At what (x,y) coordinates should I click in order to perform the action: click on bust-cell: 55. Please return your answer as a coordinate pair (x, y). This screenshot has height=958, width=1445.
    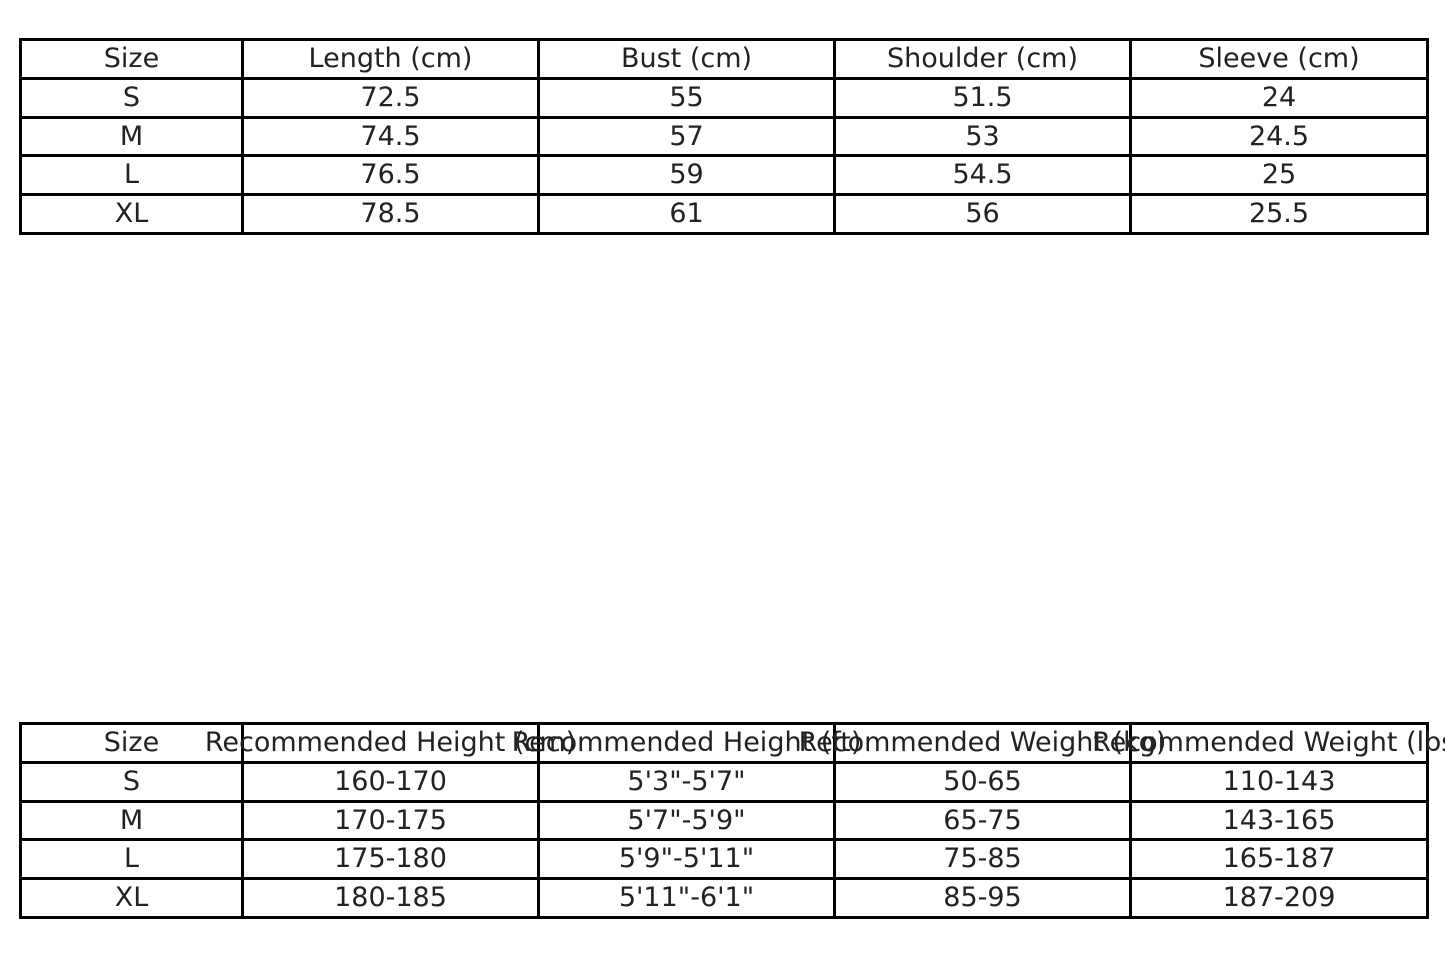
    Looking at the image, I should click on (686, 97).